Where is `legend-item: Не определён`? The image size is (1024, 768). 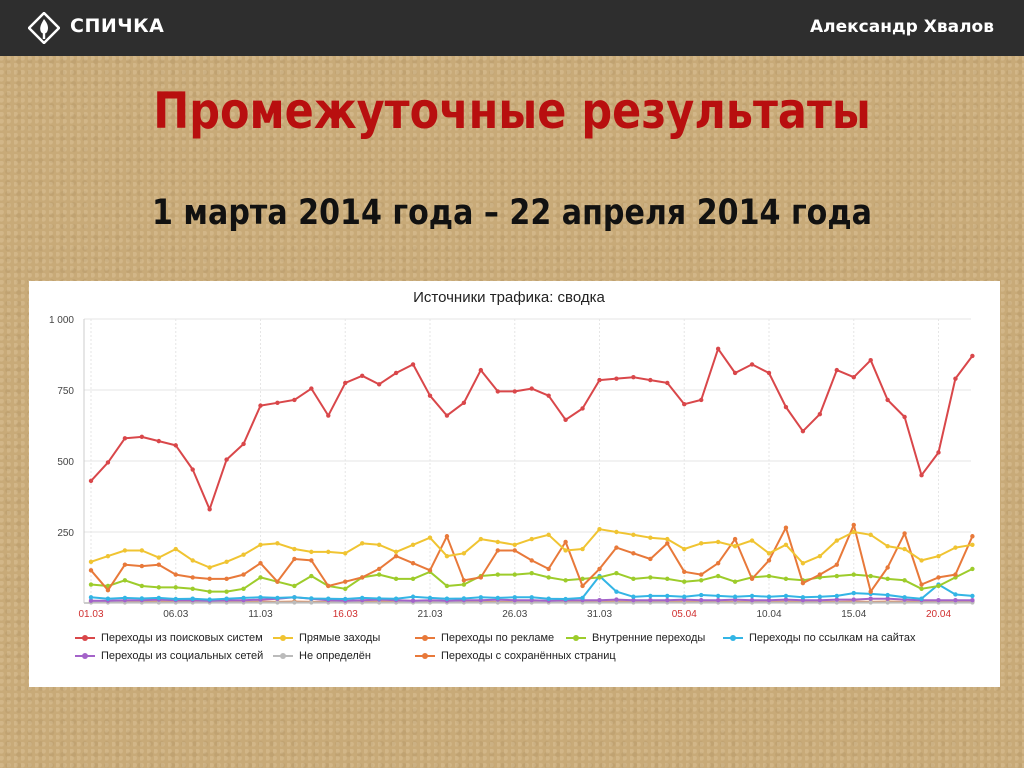 legend-item: Не определён is located at coordinates (322, 656).